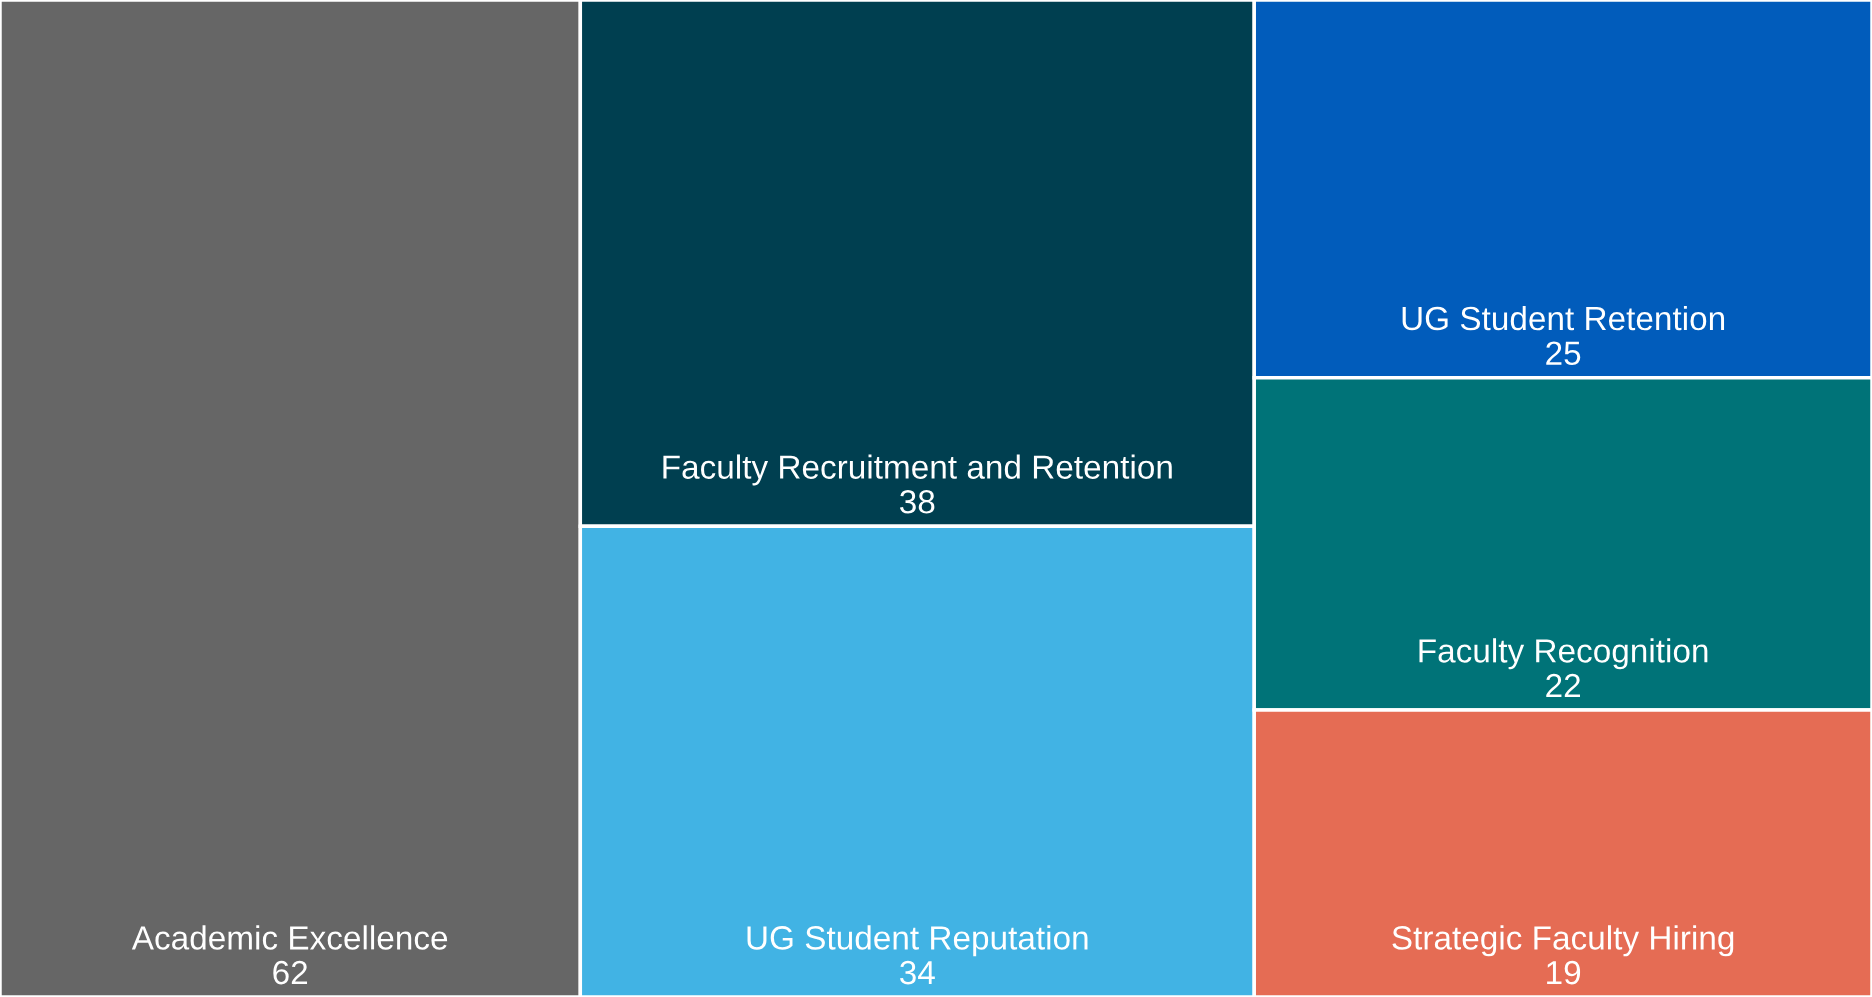  Describe the element at coordinates (1563, 318) in the screenshot. I see `category-label: UG Student Retention` at that location.